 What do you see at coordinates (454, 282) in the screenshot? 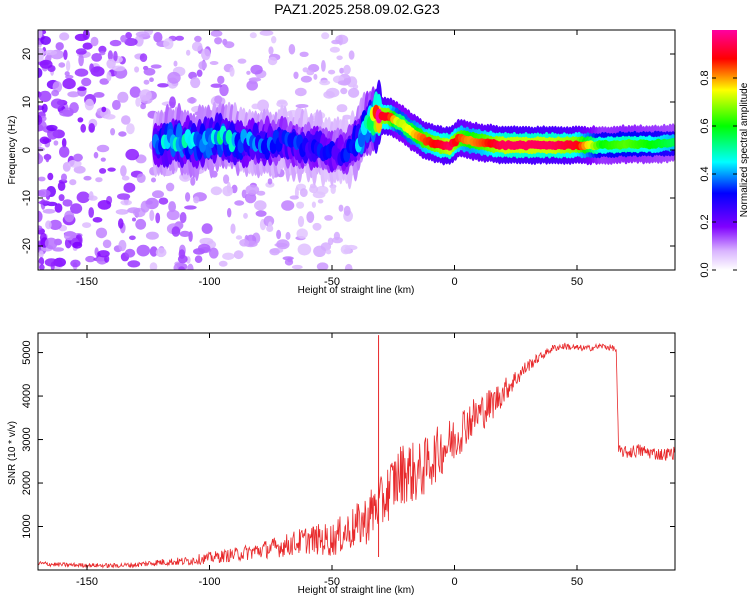
I see `x-tick-label: 0` at bounding box center [454, 282].